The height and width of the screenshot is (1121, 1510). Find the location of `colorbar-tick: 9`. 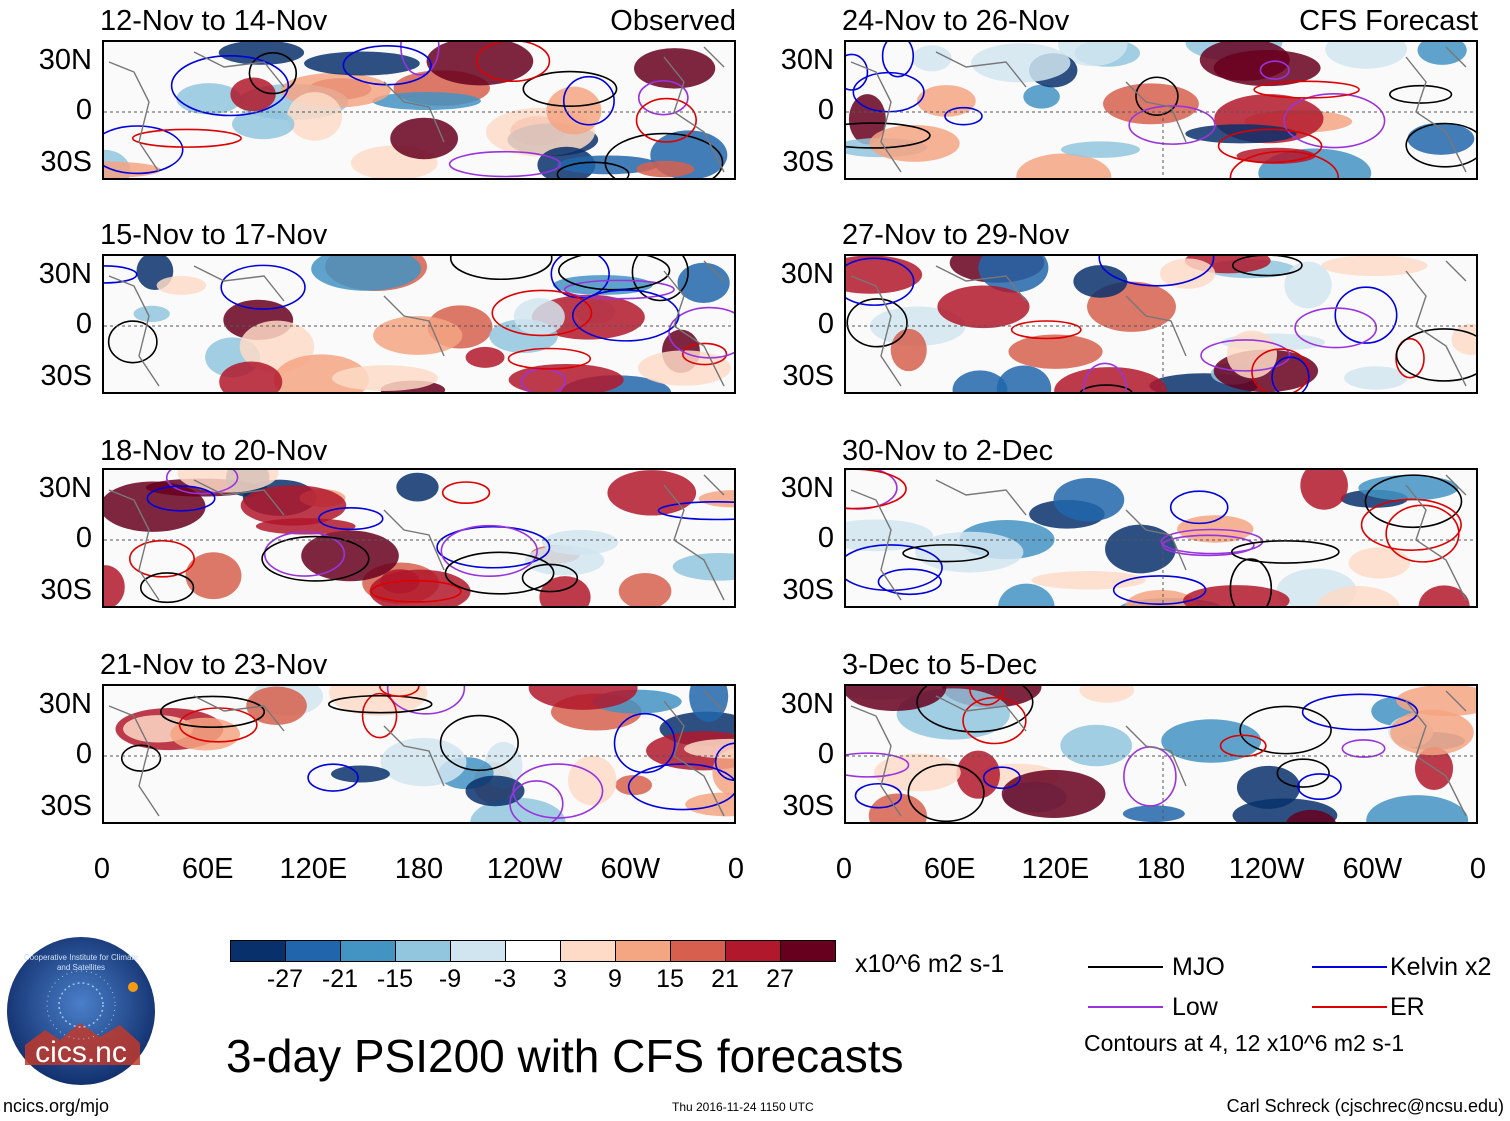

colorbar-tick: 9 is located at coordinates (615, 979).